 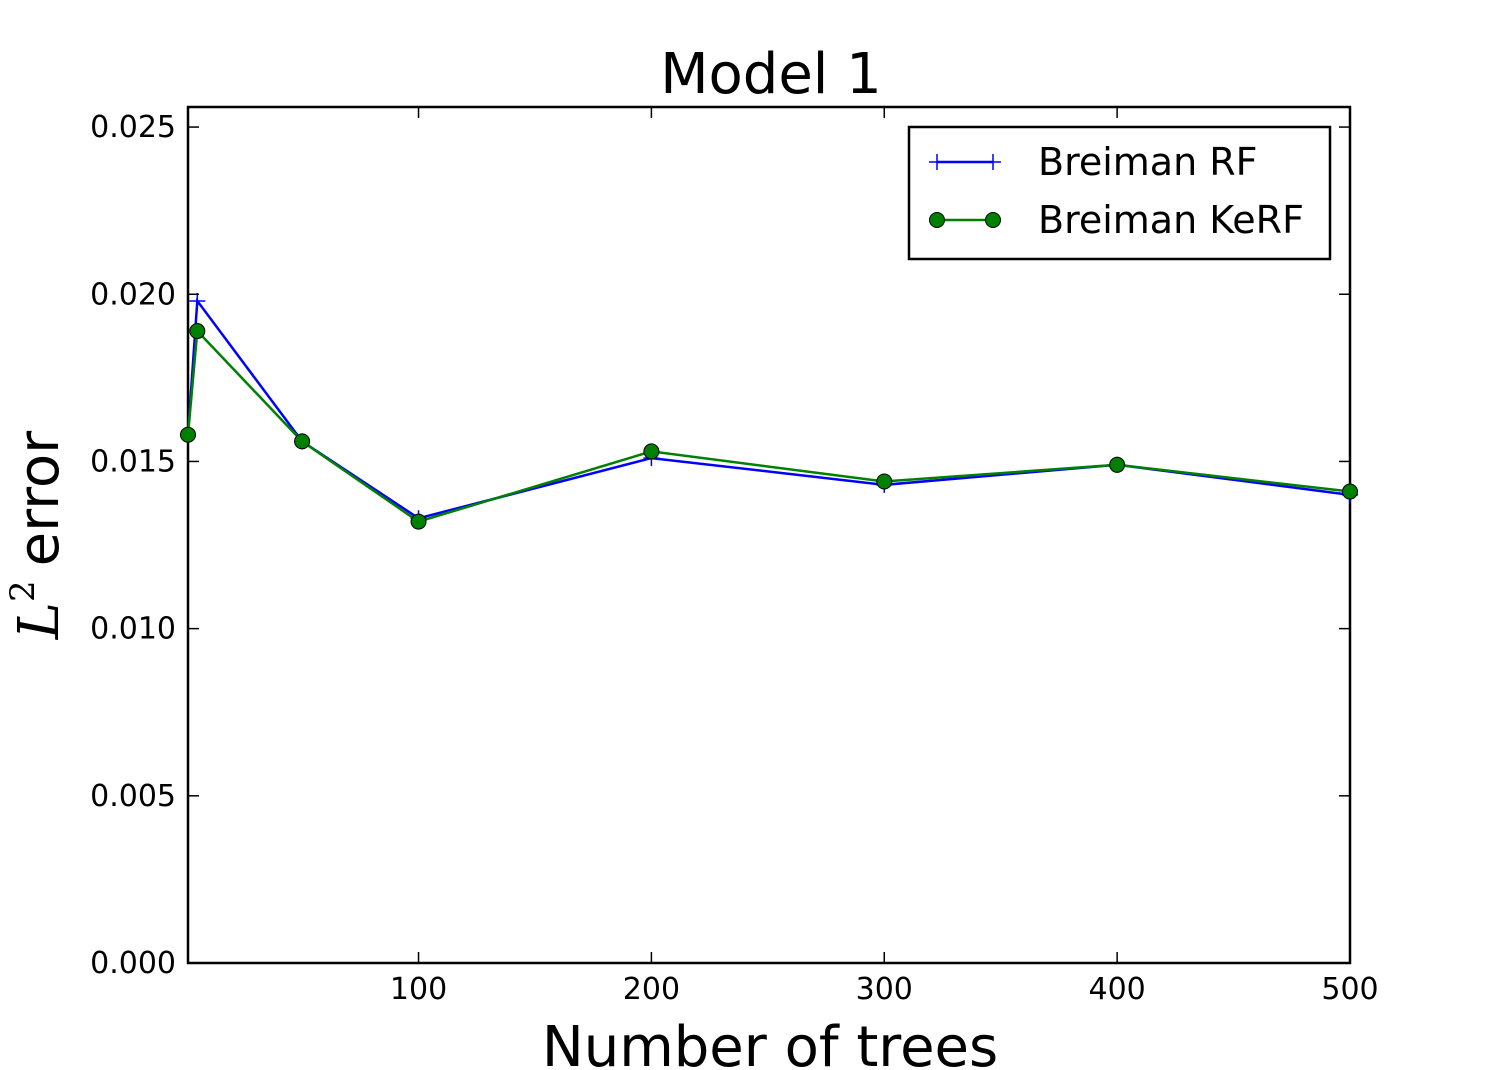 What do you see at coordinates (651, 989) in the screenshot?
I see `x-tick-label: 200` at bounding box center [651, 989].